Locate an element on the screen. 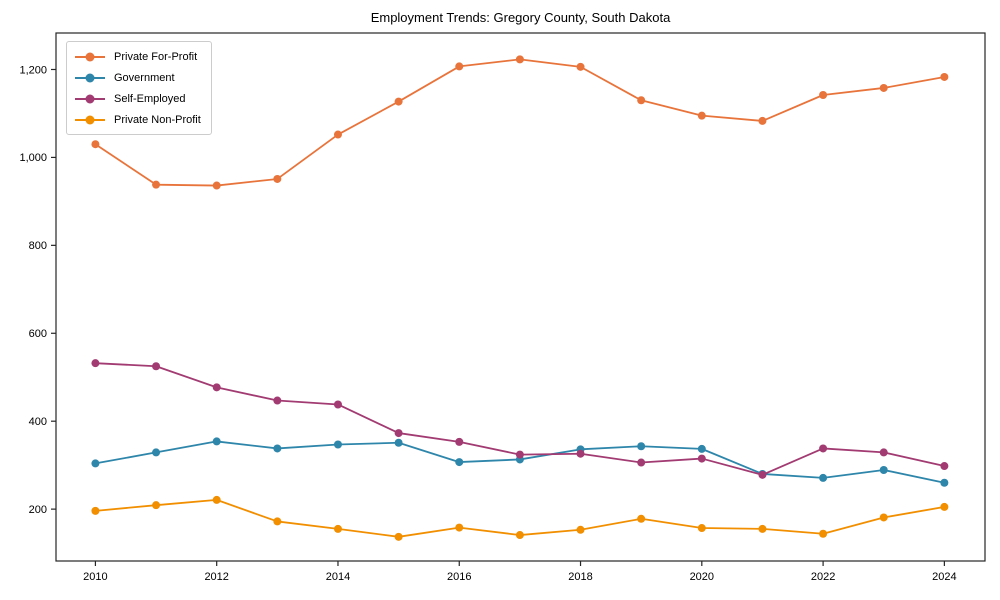 The width and height of the screenshot is (1000, 600). y-tick-label: 600 is located at coordinates (38, 334).